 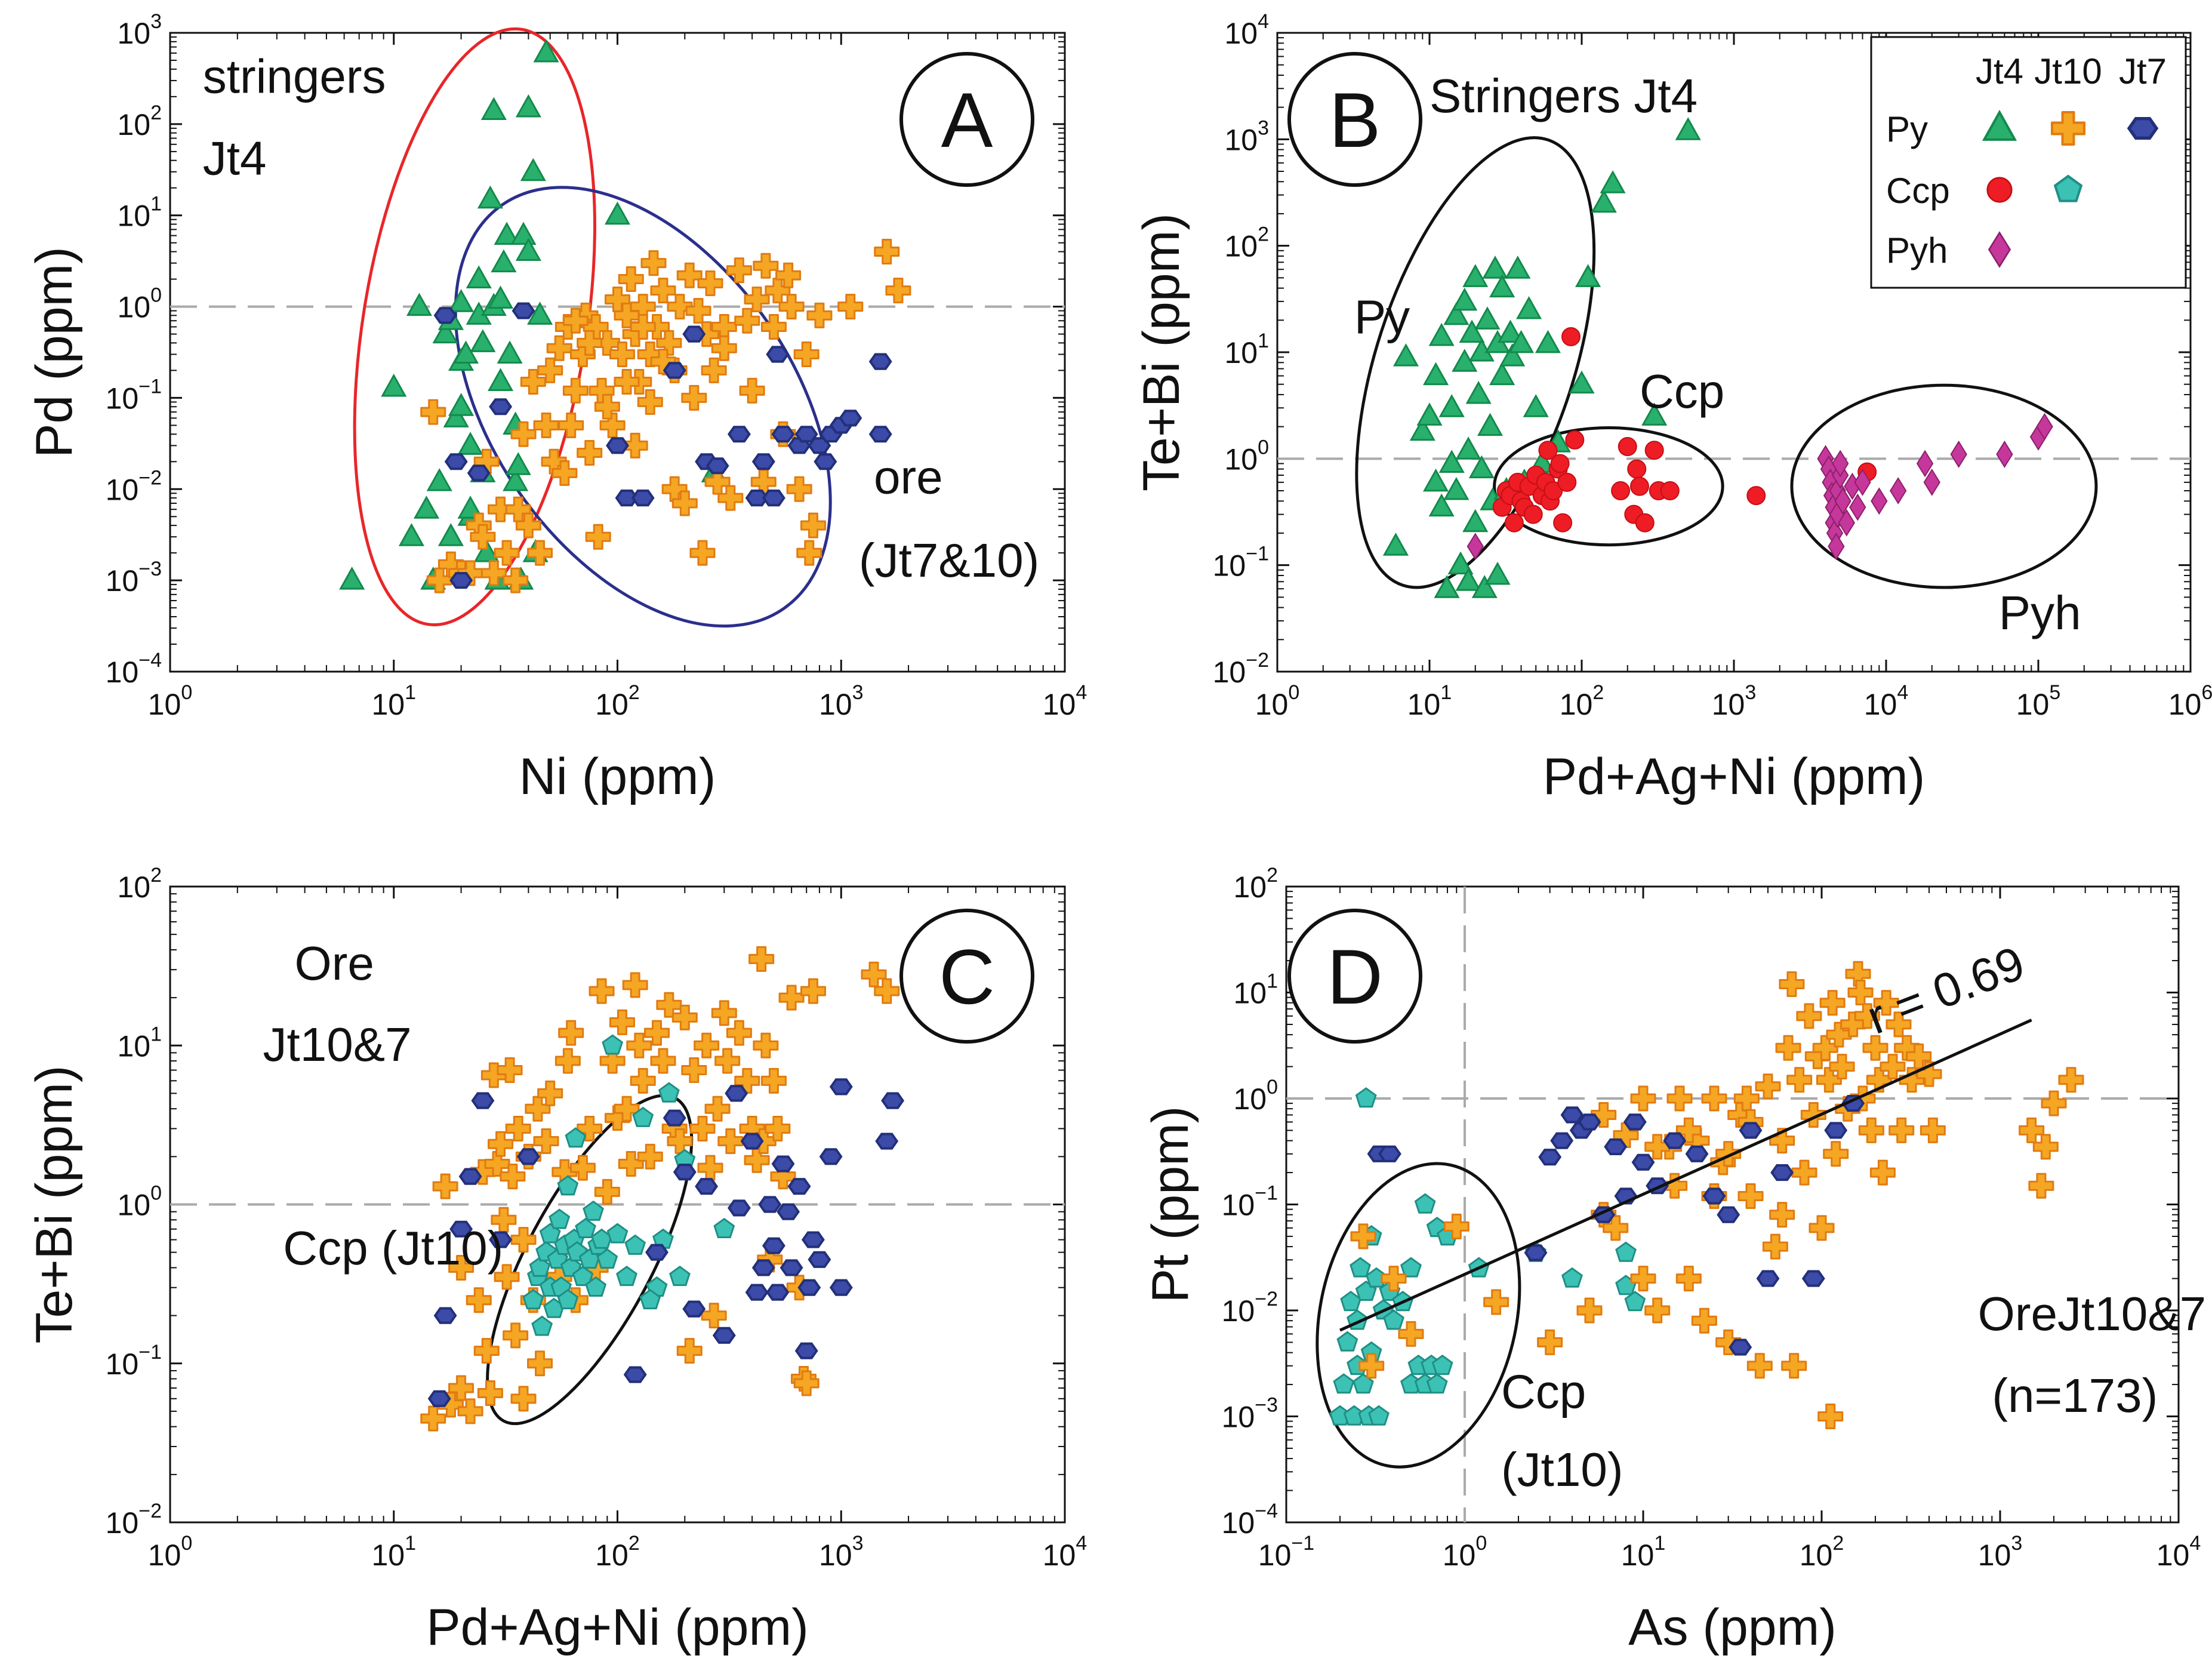 I want to click on tick-exponent: −2, so click(x=150, y=477).